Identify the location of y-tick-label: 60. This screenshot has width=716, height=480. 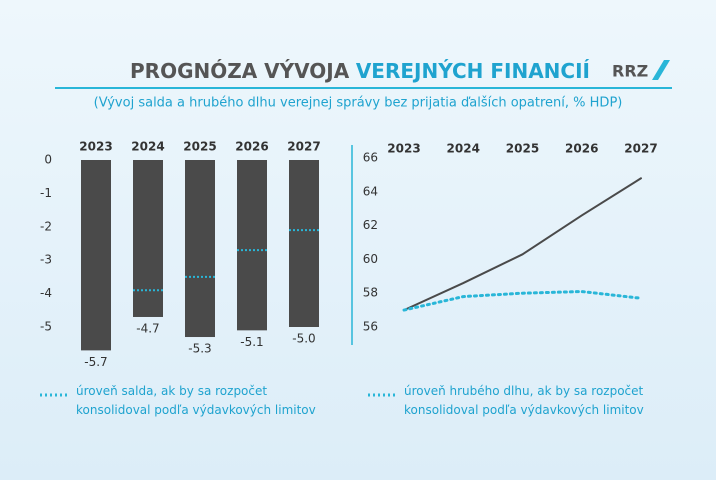
(370, 259).